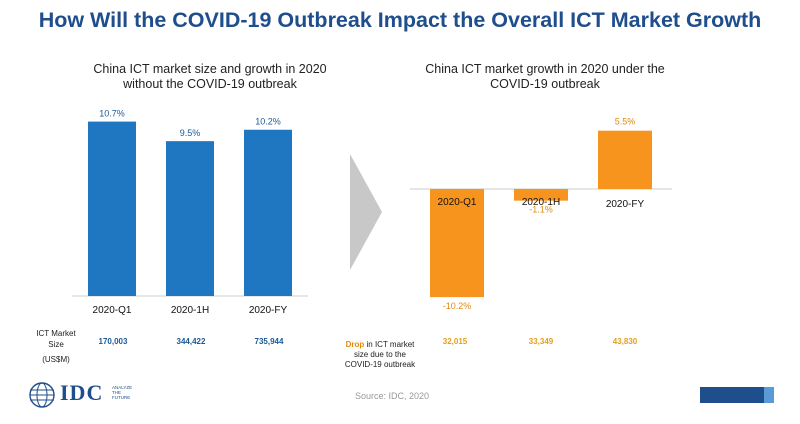  I want to click on footer-bar, so click(732, 395).